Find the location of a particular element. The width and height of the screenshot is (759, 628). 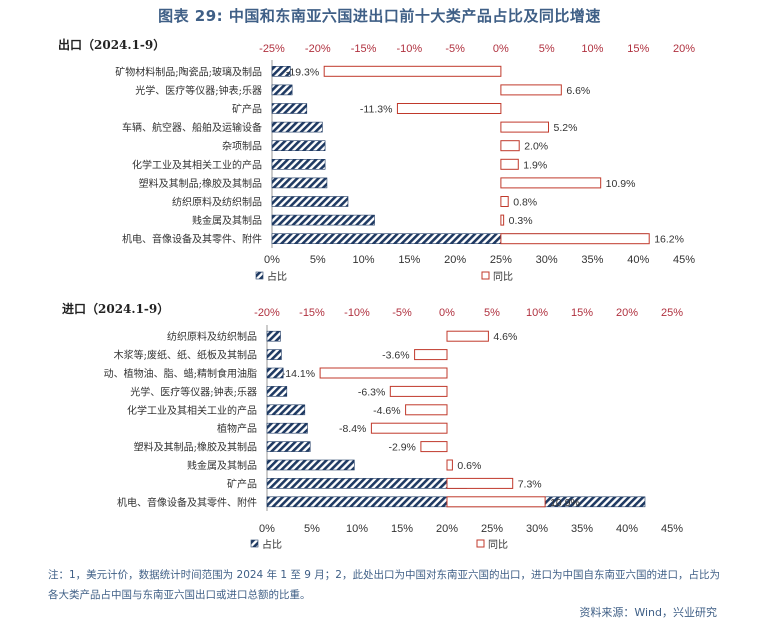

data-label: -4.6% is located at coordinates (386, 411).